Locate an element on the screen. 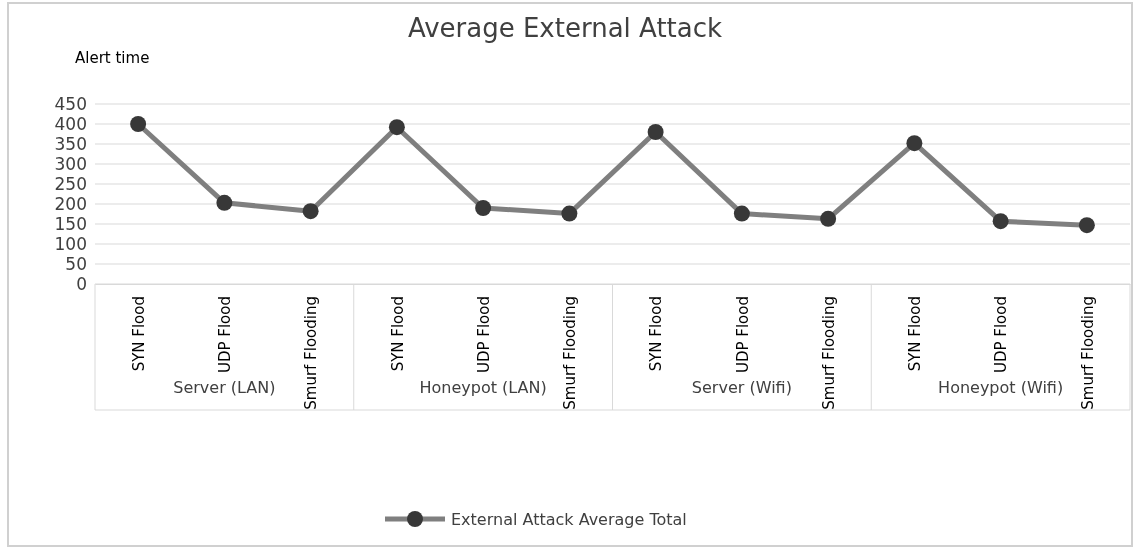 This screenshot has width=1140, height=549. y-axis-title: Alert time is located at coordinates (112, 58).